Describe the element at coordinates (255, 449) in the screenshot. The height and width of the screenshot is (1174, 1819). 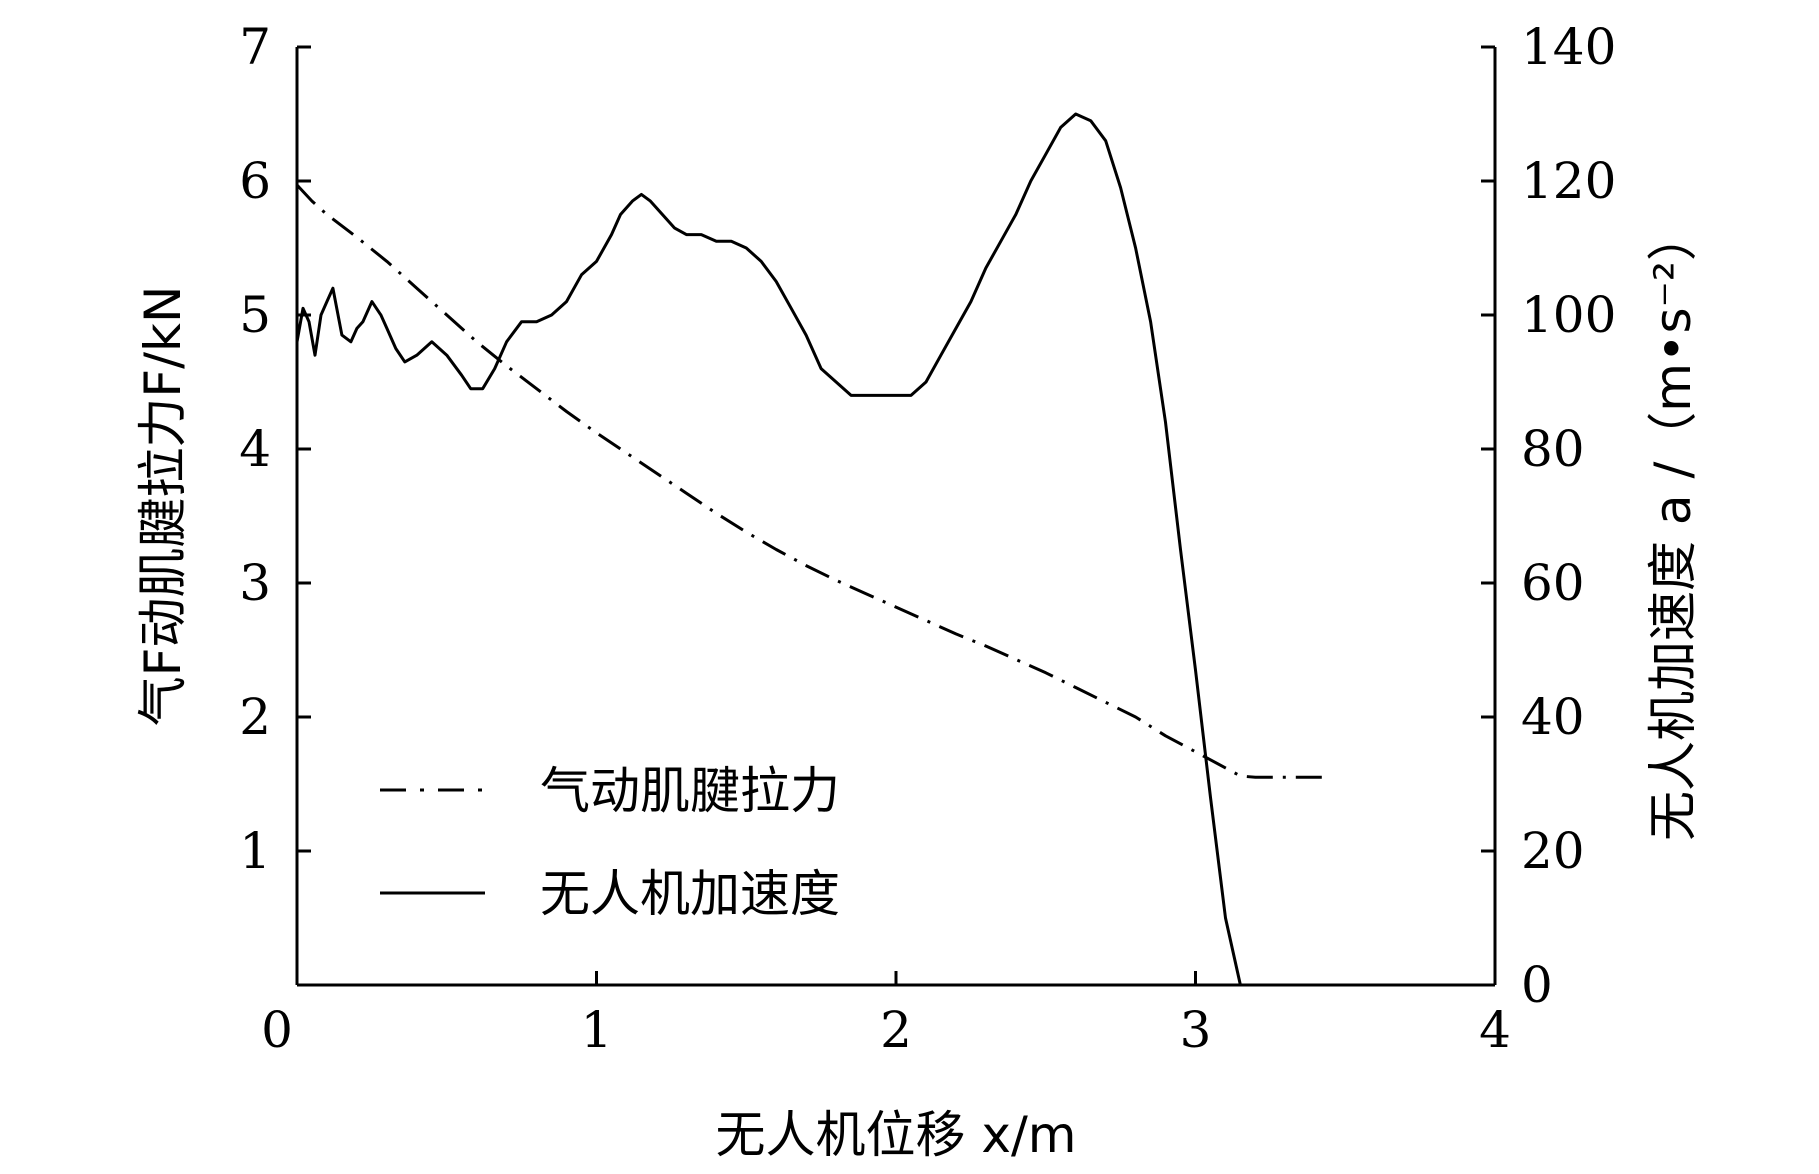
I see `y-left-tick-label: 4` at that location.